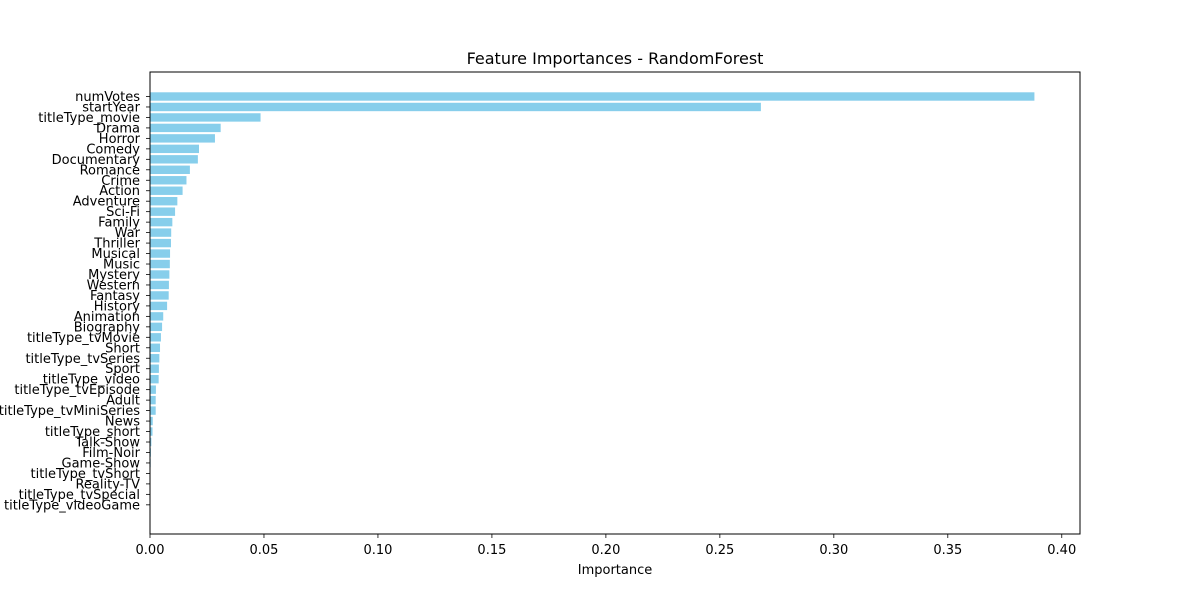  Describe the element at coordinates (161, 232) in the screenshot. I see `bar-War` at that location.